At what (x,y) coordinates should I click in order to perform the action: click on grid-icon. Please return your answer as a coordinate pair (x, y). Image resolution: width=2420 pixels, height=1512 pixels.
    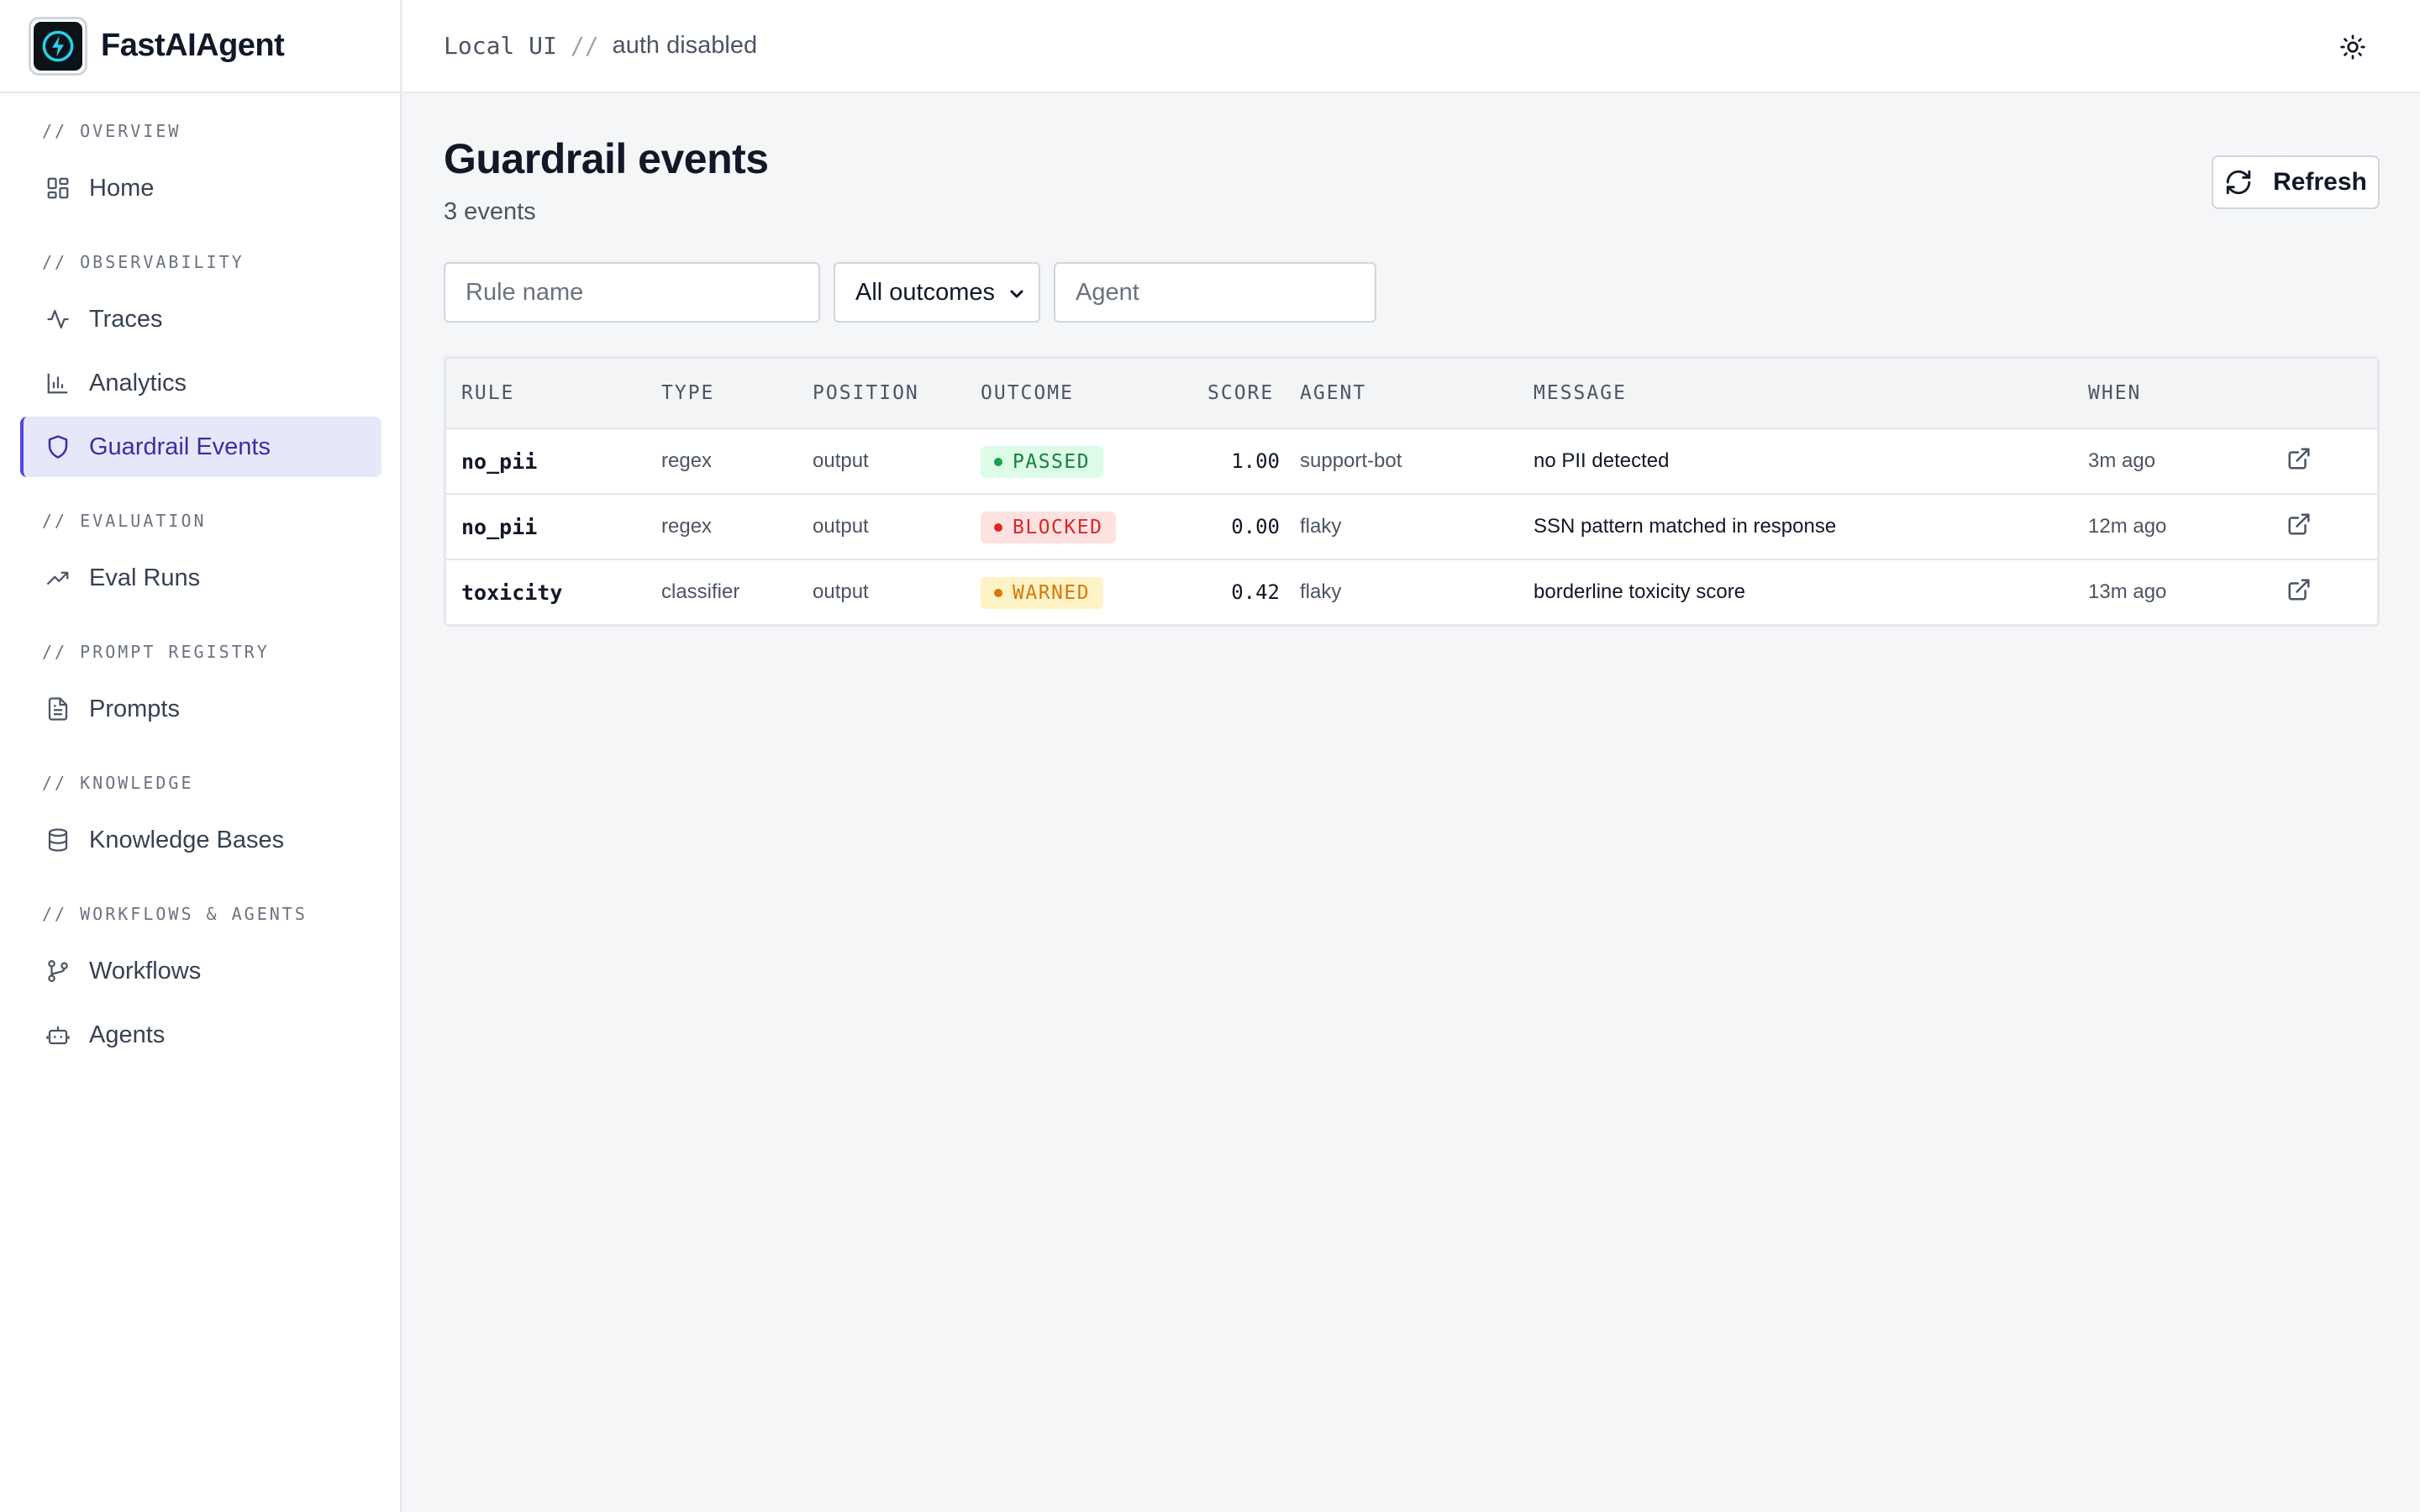
    Looking at the image, I should click on (58, 188).